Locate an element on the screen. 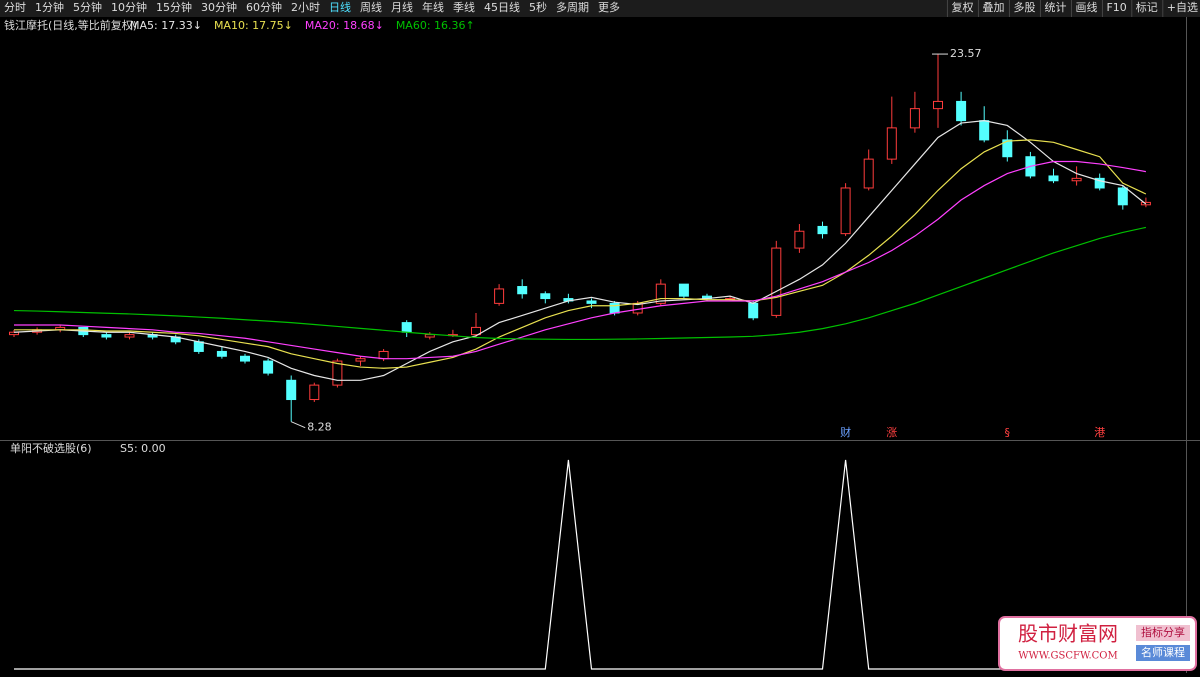 This screenshot has width=1200, height=677. watermark-url: WWW.GSCFW.COM is located at coordinates (1068, 656).